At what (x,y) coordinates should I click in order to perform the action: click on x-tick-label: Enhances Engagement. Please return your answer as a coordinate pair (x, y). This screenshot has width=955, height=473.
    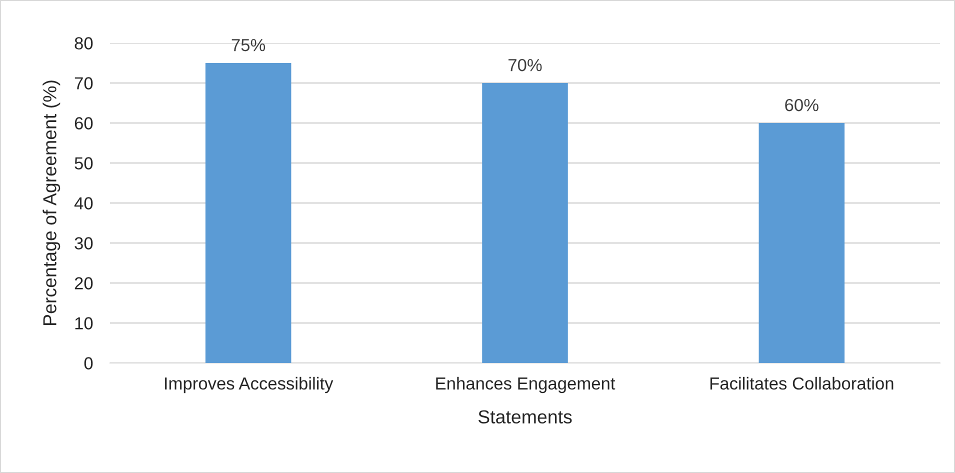
    Looking at the image, I should click on (526, 385).